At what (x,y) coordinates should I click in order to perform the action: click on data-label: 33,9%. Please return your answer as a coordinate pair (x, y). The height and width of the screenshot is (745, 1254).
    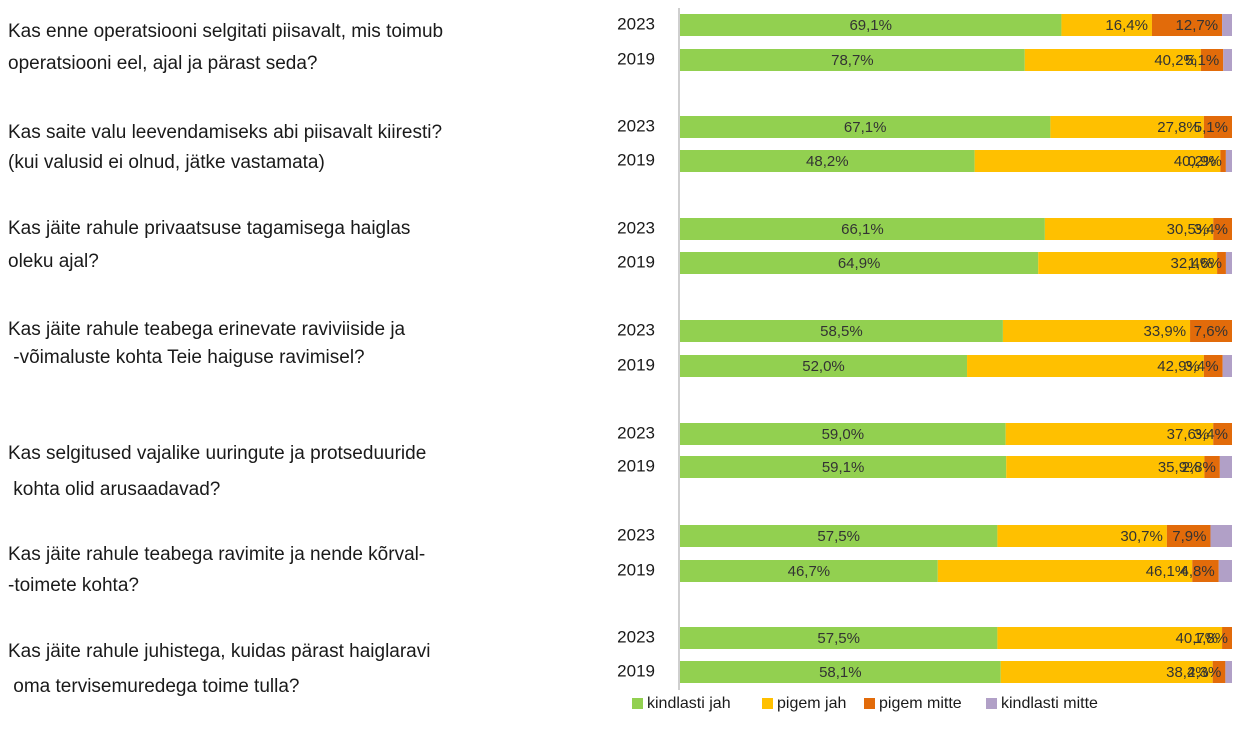
    Looking at the image, I should click on (1165, 331).